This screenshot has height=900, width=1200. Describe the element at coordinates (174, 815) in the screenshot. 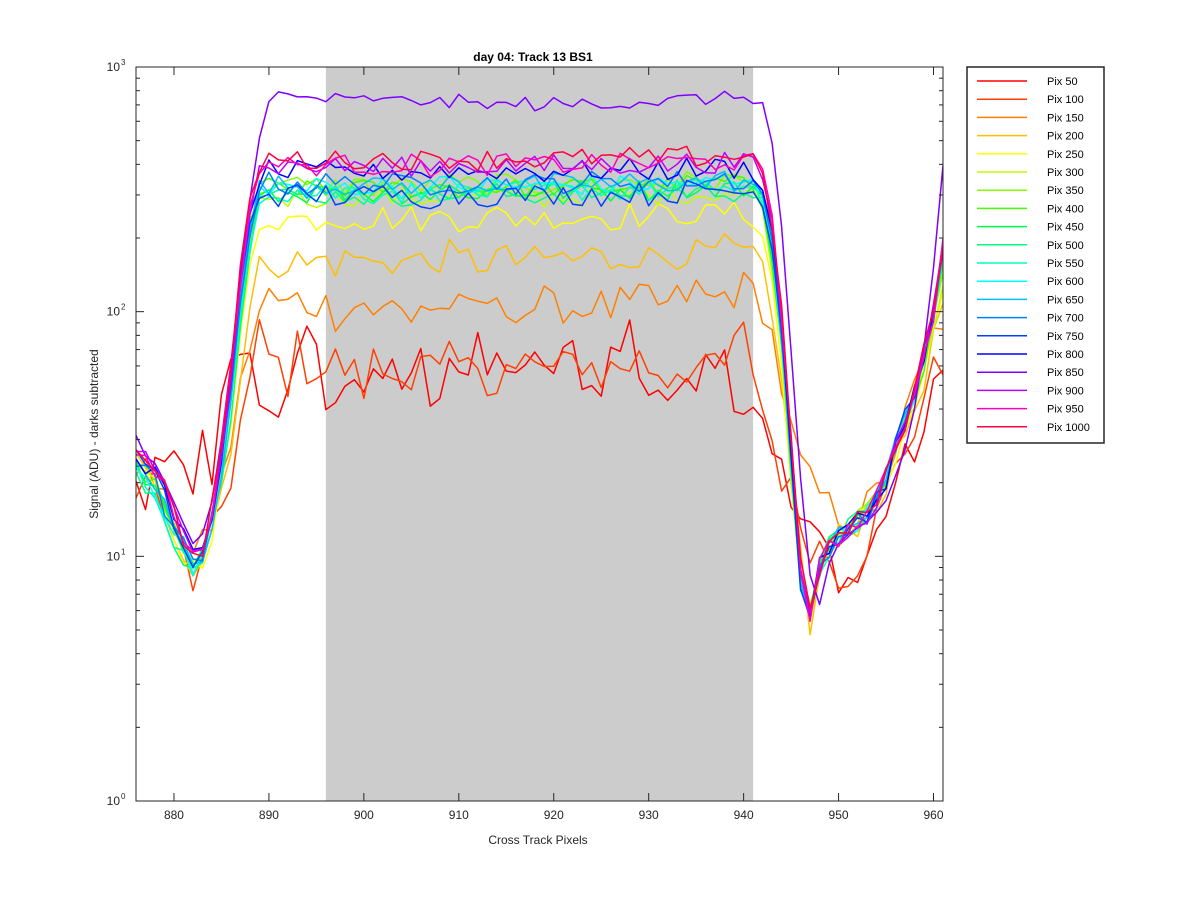

I see `x-tick-label: 880` at that location.